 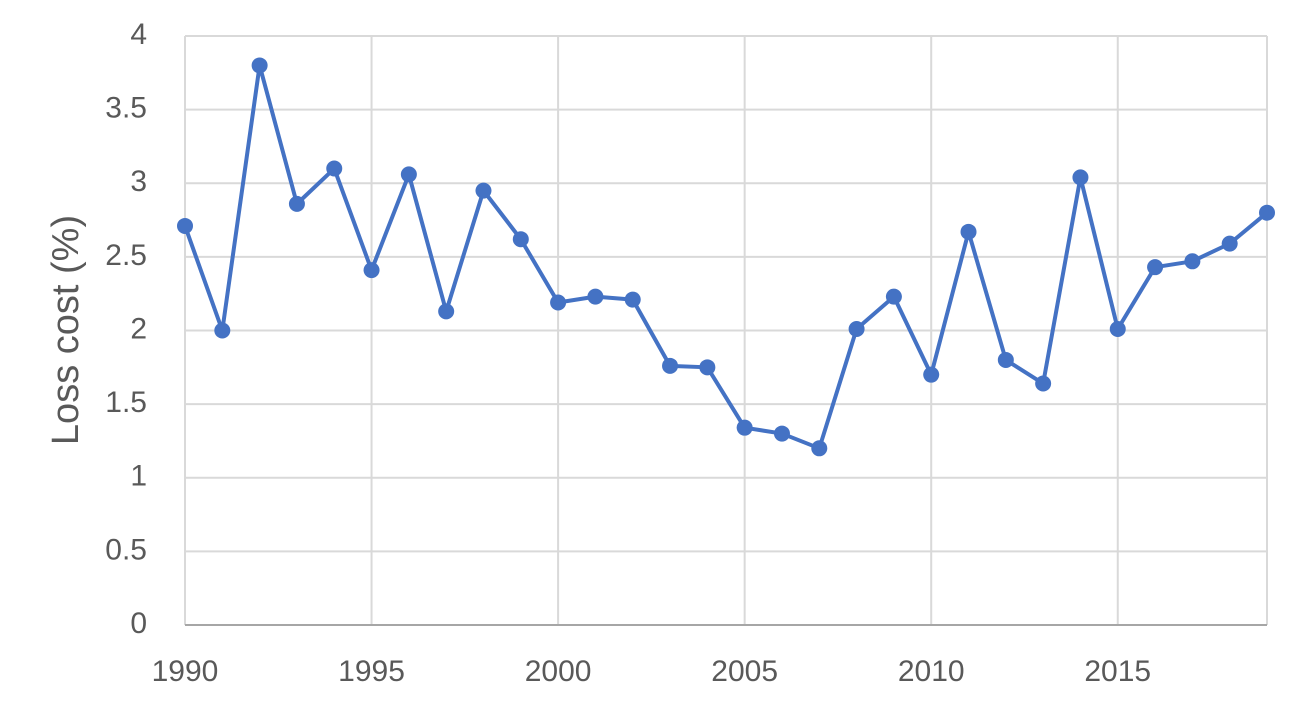 I want to click on y-tick-label: 3.5, so click(x=126, y=108).